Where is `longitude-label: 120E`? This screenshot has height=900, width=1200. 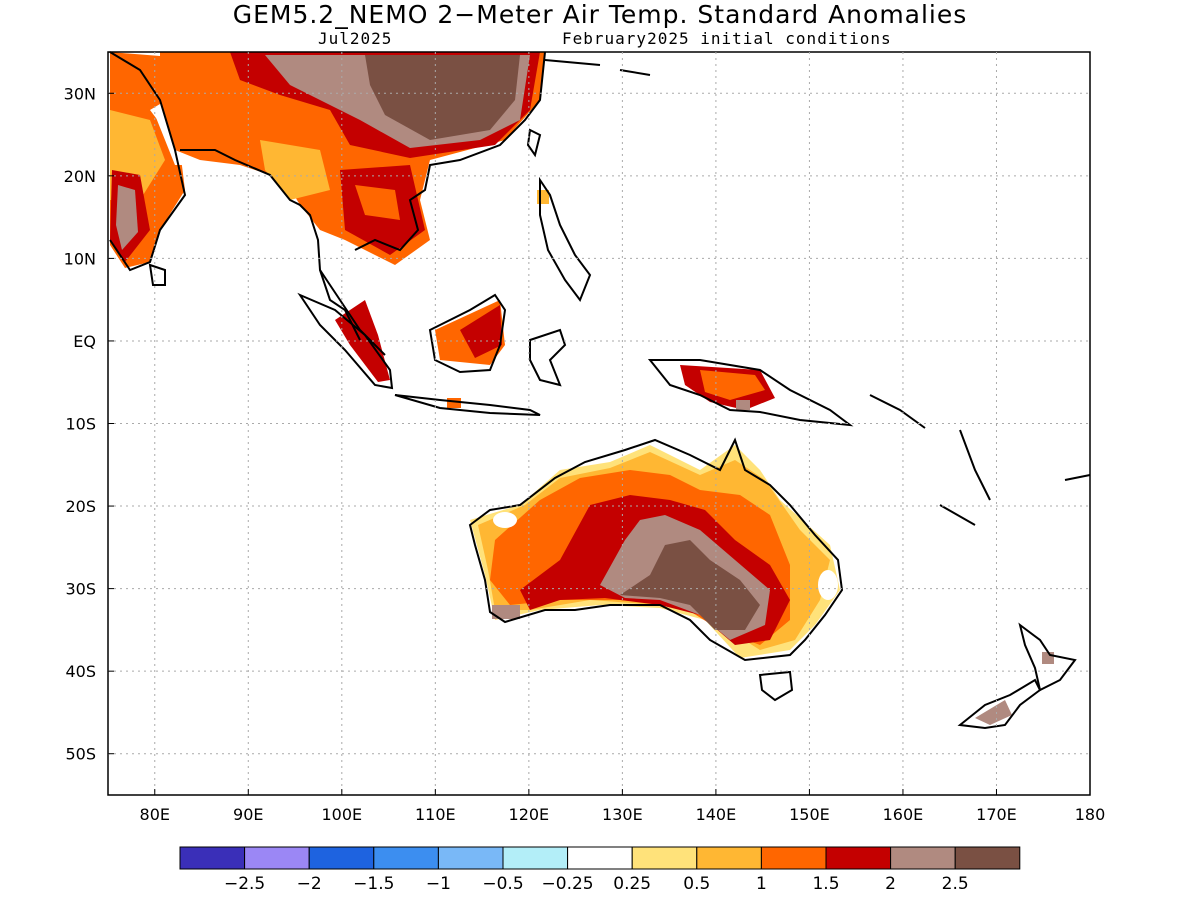 longitude-label: 120E is located at coordinates (529, 814).